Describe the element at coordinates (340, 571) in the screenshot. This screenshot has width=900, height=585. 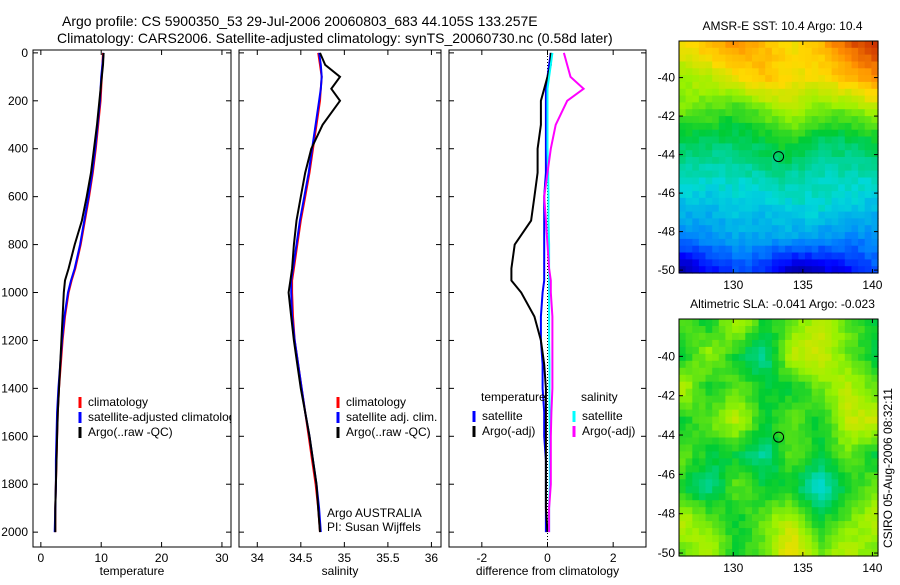
I see `x-axis-label: salinity` at that location.